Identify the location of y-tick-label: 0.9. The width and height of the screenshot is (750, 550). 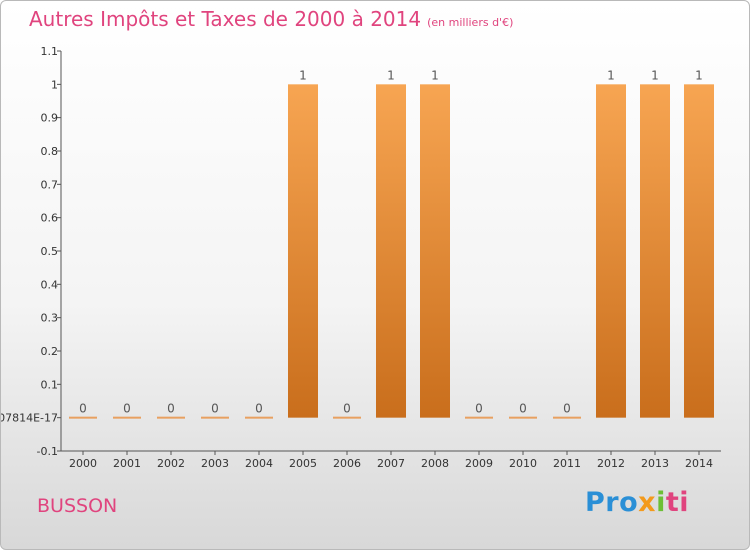
(50, 118).